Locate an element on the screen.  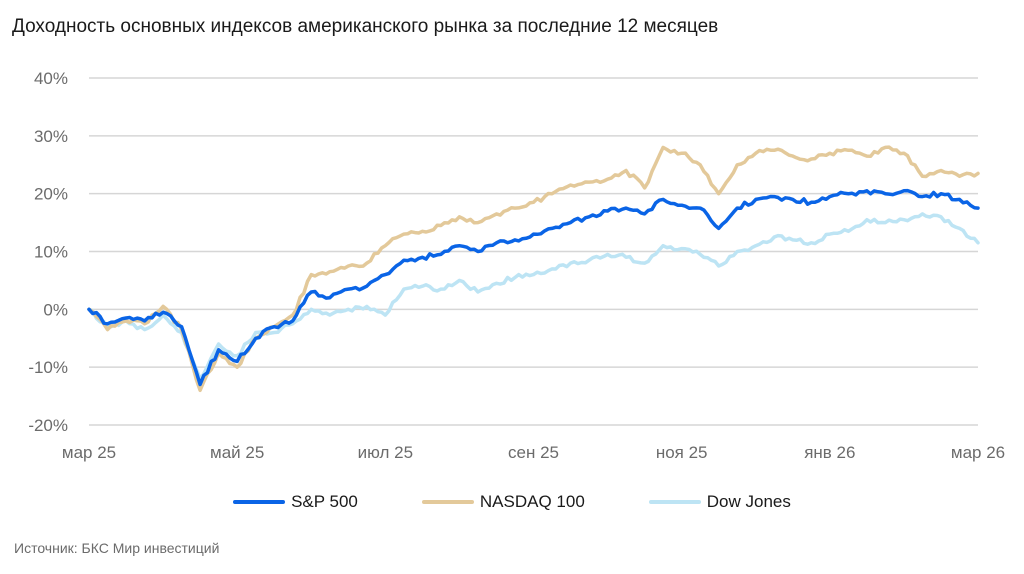
y-tick-label: -10% is located at coordinates (48, 367).